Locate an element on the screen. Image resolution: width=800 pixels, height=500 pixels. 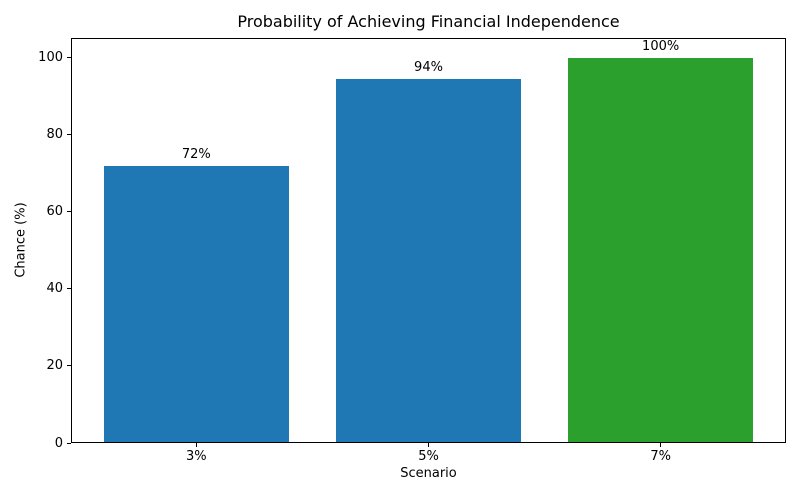
x-tick-label: 5% is located at coordinates (428, 456).